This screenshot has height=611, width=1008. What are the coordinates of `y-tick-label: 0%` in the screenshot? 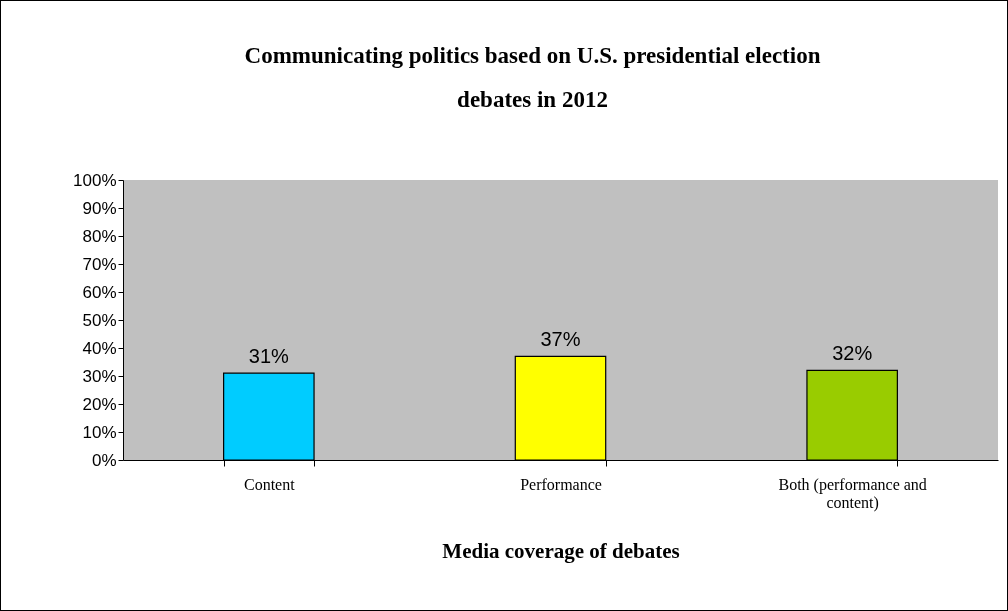 It's located at (104, 460).